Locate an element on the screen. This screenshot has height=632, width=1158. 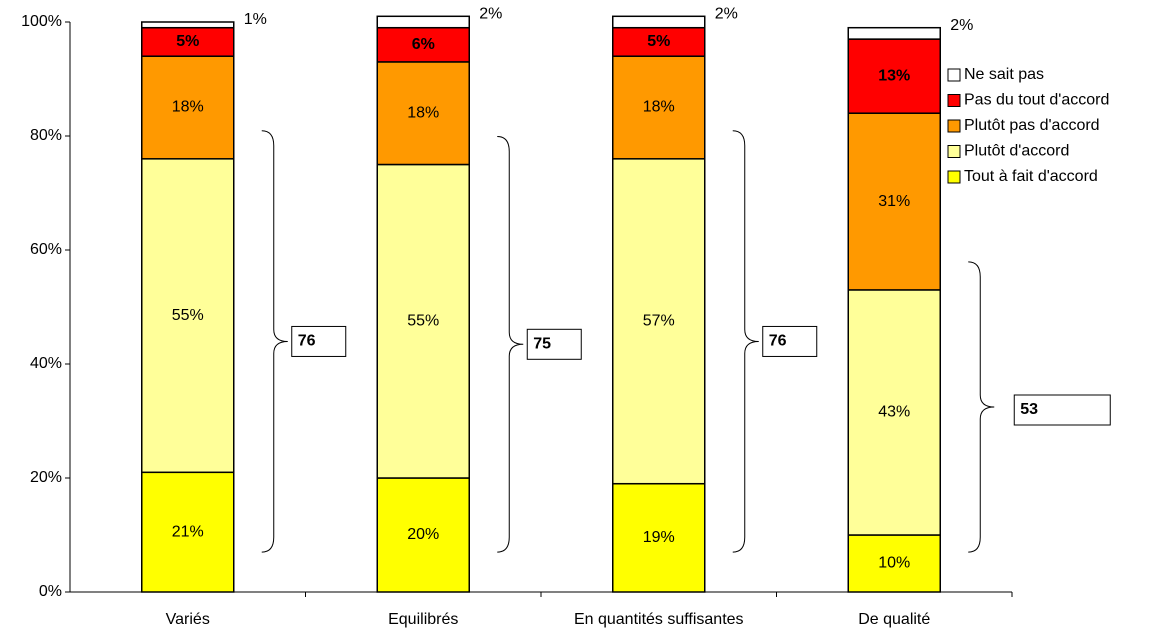
value-label: 1% is located at coordinates (255, 19).